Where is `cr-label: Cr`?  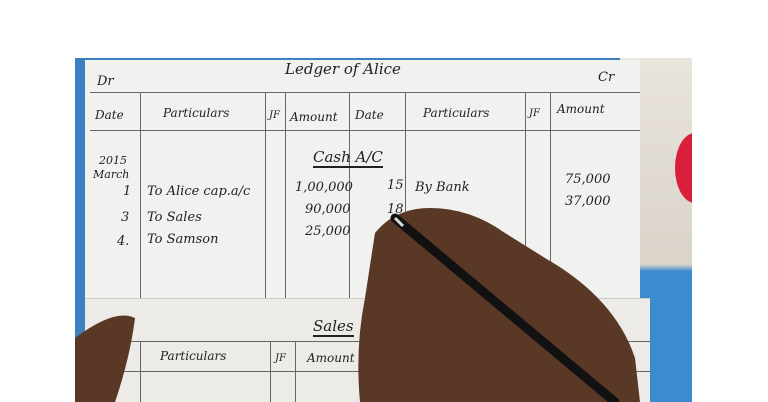 cr-label: Cr is located at coordinates (606, 77).